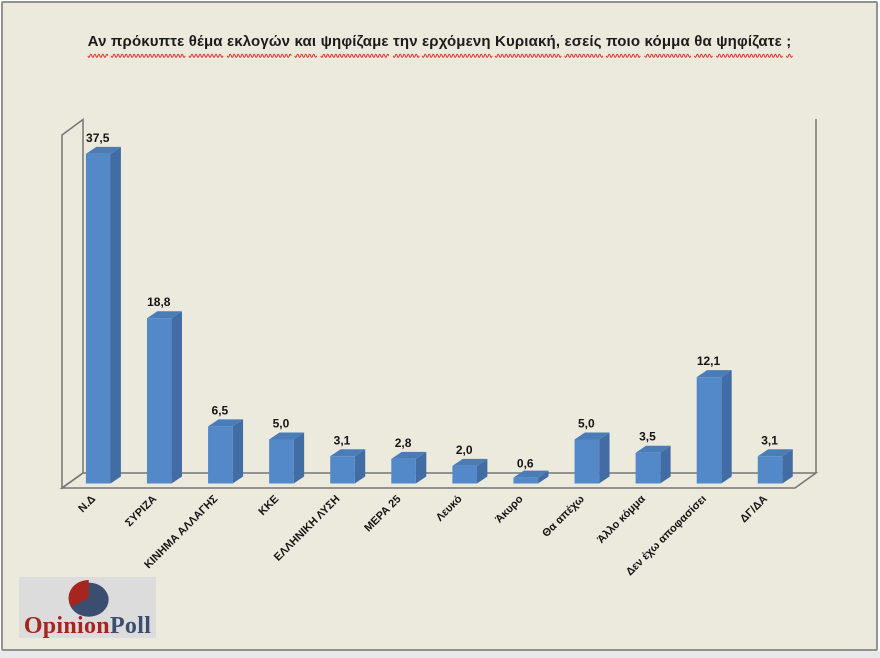 The width and height of the screenshot is (880, 658). What do you see at coordinates (382, 513) in the screenshot?
I see `svg-text: ΜΕΡΑ 25` at bounding box center [382, 513].